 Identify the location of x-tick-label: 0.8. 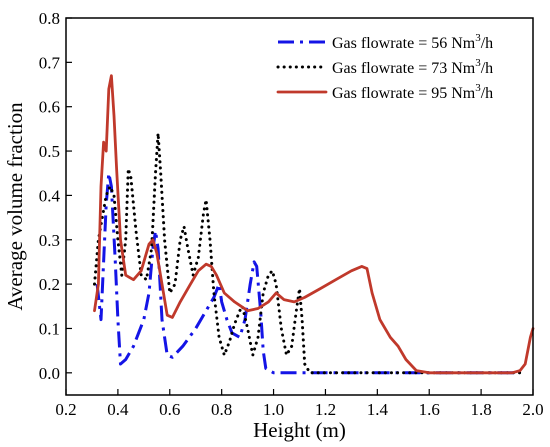
(221, 409).